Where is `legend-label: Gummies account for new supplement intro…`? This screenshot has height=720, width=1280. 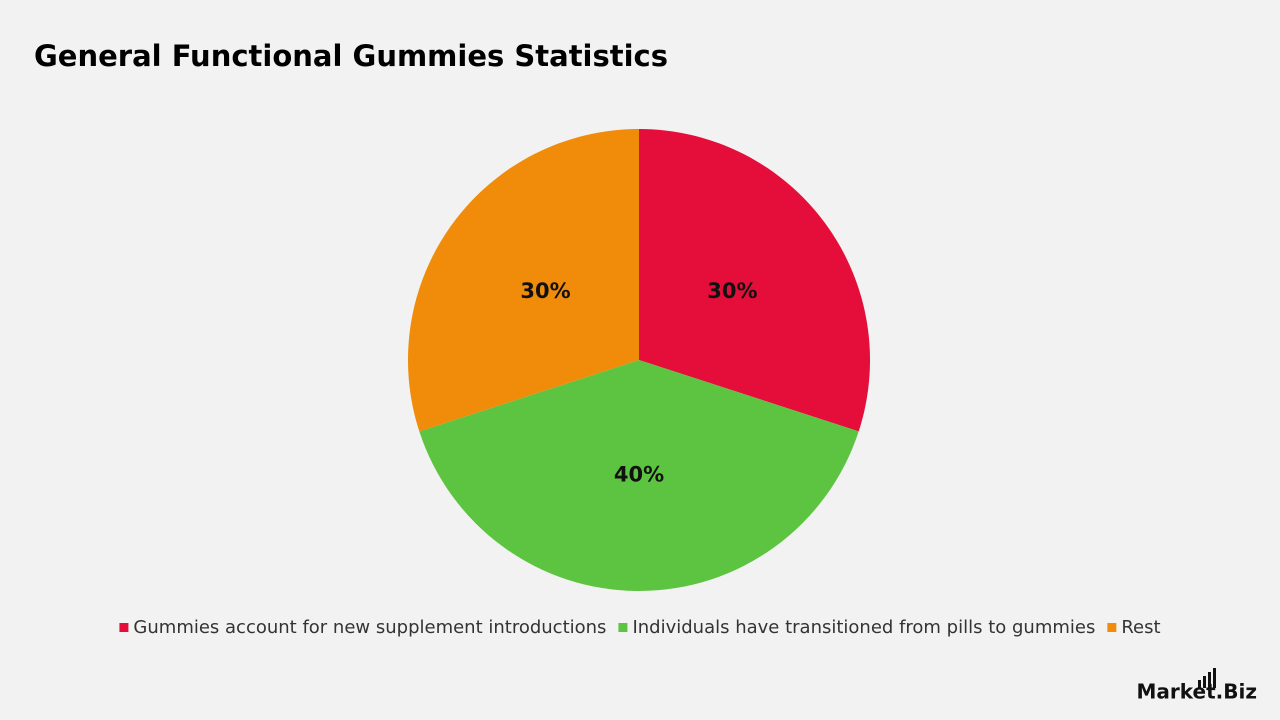
legend-label: Gummies account for new supplement intro… is located at coordinates (369, 627).